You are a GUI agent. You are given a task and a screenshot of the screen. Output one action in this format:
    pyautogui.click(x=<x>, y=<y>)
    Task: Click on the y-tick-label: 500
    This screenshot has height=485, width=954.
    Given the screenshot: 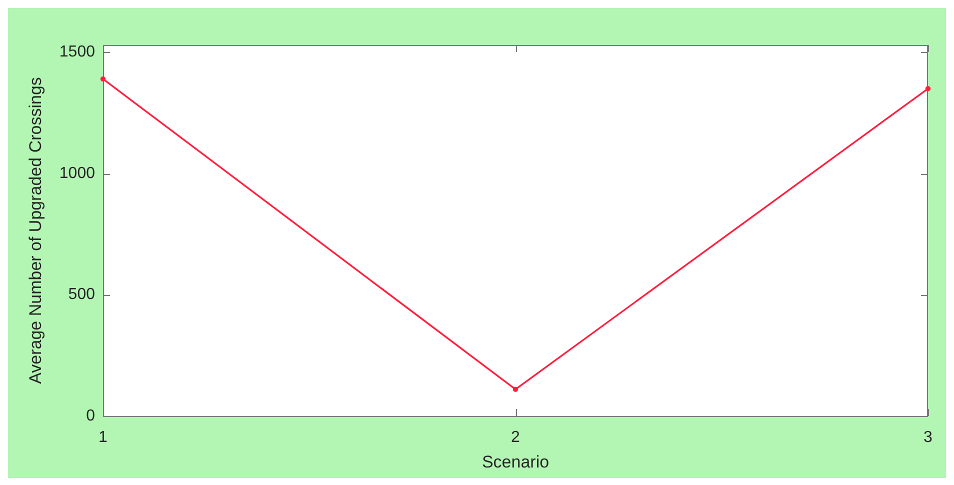 What is the action you would take?
    pyautogui.click(x=82, y=295)
    